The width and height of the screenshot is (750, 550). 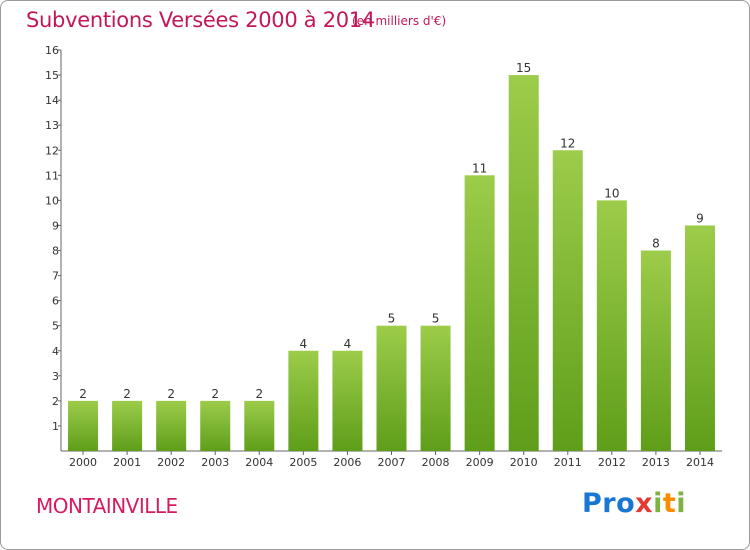 What do you see at coordinates (656, 244) in the screenshot?
I see `data-label: 8` at bounding box center [656, 244].